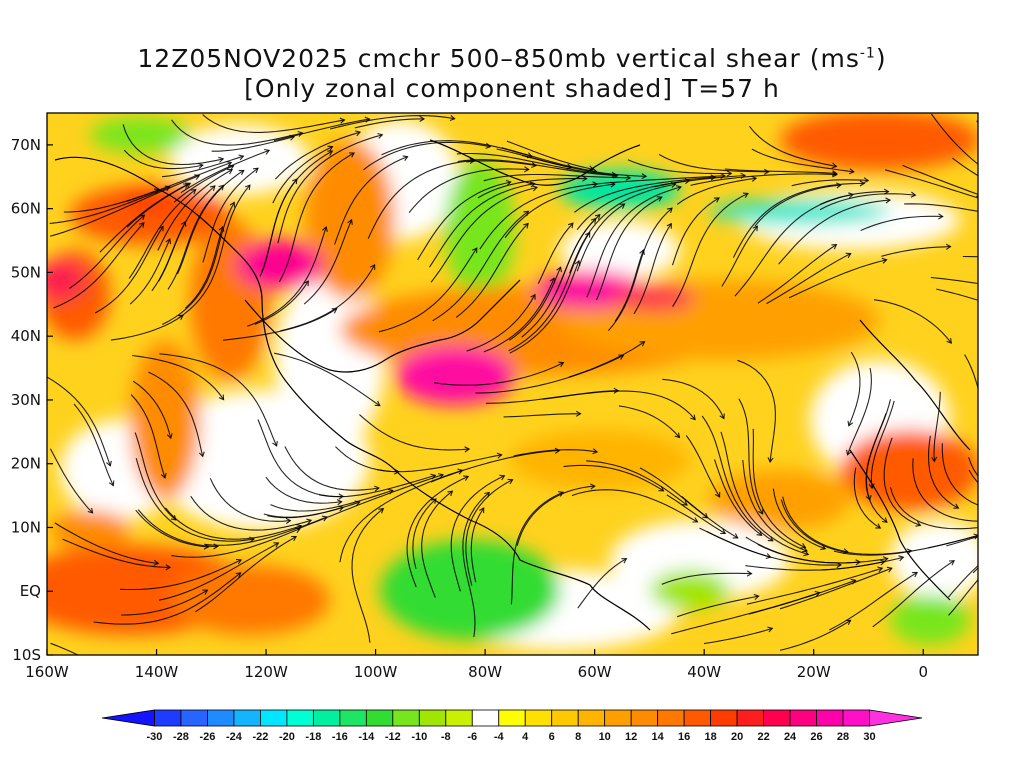 The width and height of the screenshot is (1024, 768). I want to click on colorbar-label: -14, so click(366, 737).